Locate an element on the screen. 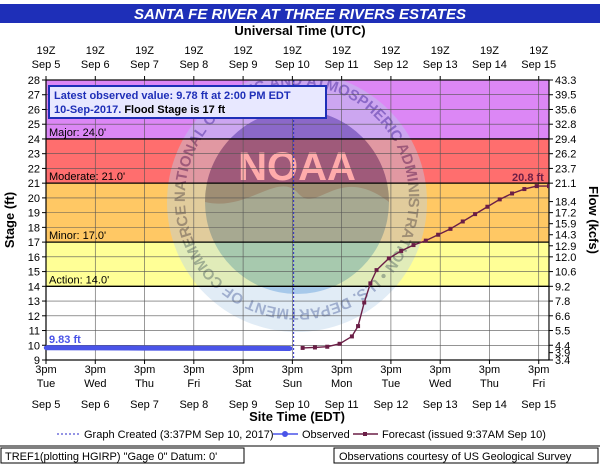 This screenshot has height=465, width=600. y-tick-label: 15 is located at coordinates (34, 273).